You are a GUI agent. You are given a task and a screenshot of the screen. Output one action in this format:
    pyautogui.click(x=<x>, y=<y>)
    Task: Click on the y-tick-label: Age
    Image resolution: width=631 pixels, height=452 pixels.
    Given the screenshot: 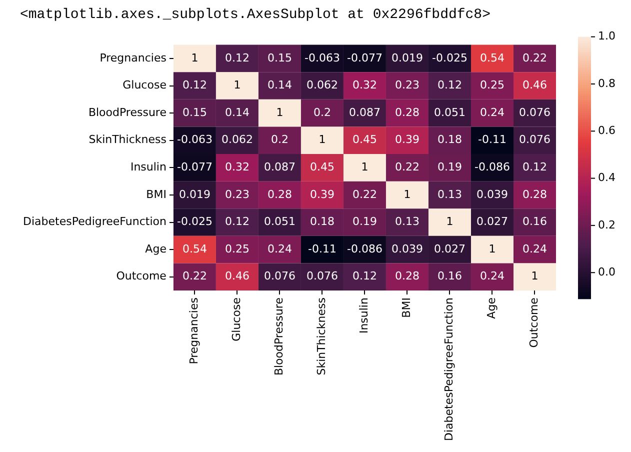 What is the action you would take?
    pyautogui.click(x=156, y=249)
    